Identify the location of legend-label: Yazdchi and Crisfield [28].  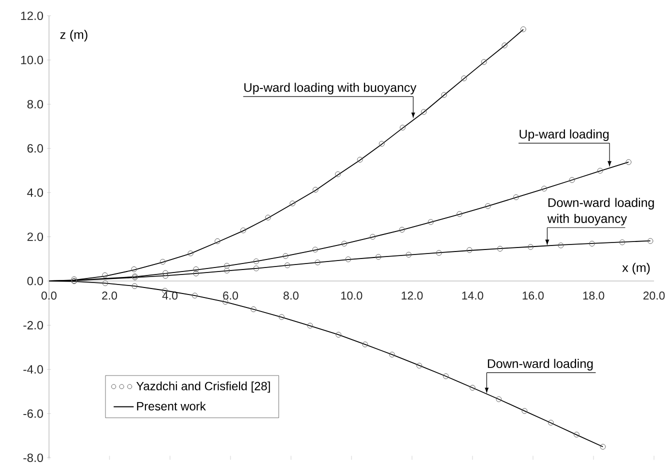
(203, 387).